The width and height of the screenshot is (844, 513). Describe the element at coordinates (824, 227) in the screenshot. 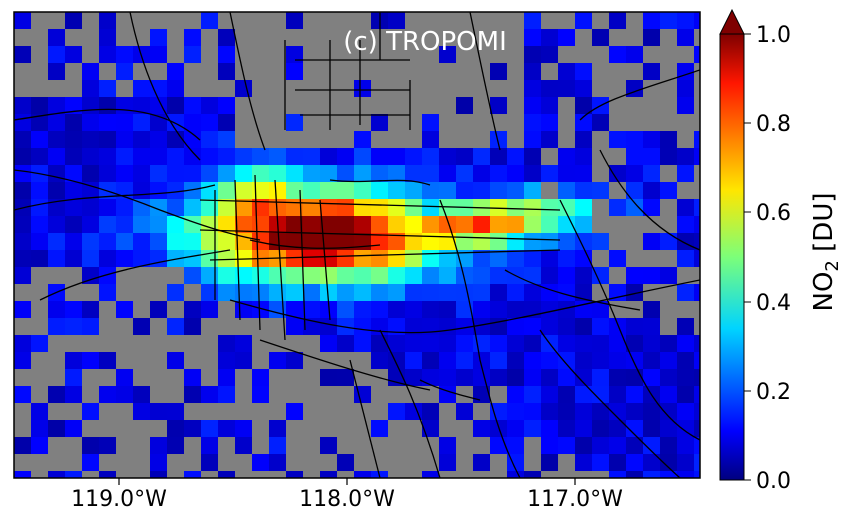

I see `colorbar-label-unit: [DU]` at that location.